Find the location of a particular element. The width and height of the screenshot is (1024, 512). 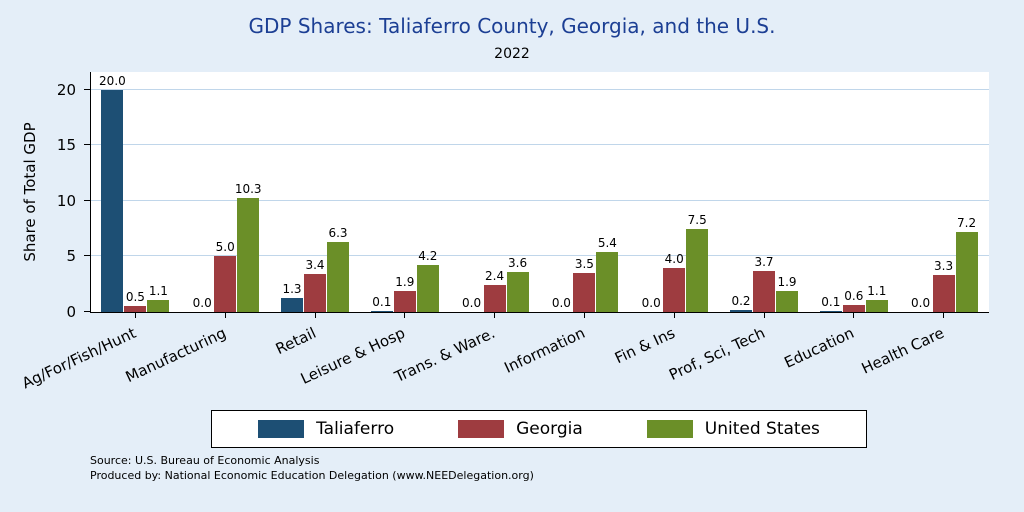

chart-subtitle: 2022 is located at coordinates (512, 54).